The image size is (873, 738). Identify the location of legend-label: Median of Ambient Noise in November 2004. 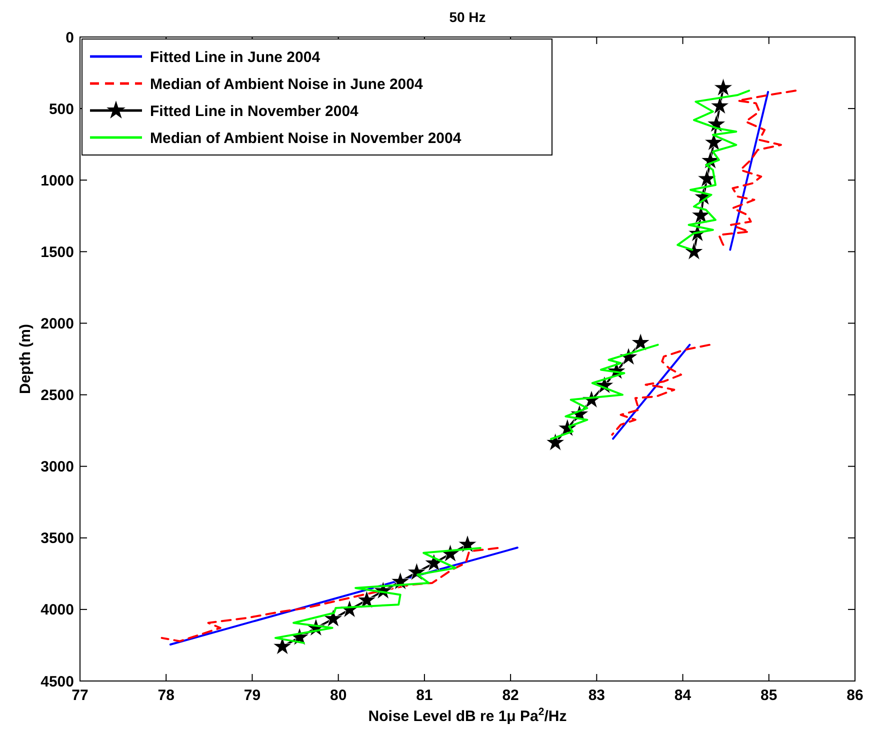
(306, 138).